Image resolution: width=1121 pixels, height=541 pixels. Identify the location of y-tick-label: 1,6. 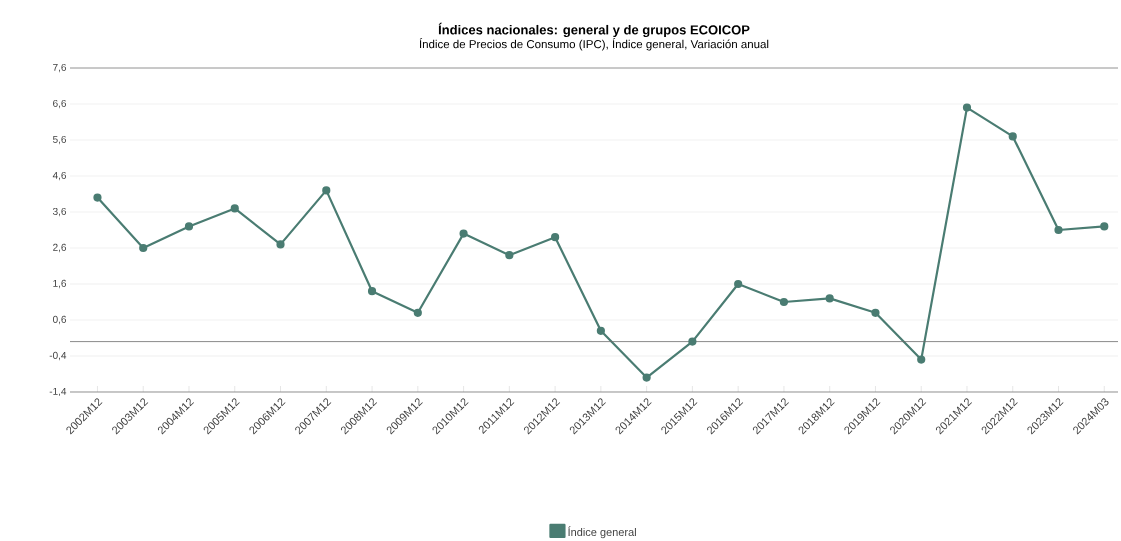
(60, 283).